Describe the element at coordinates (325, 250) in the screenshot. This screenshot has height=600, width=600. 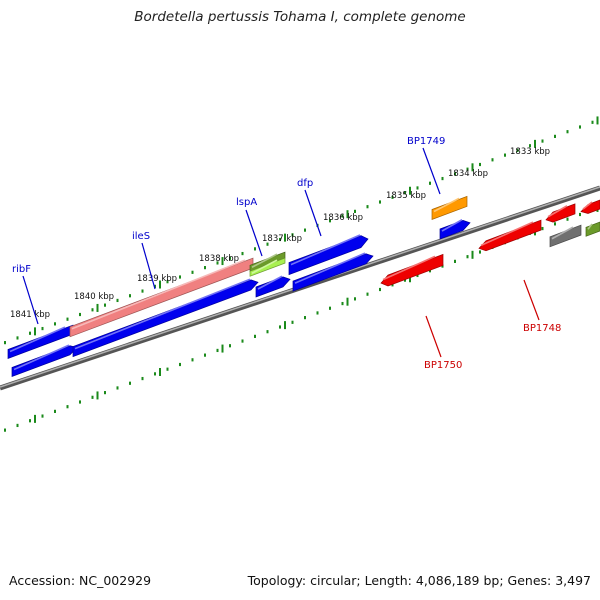
I see `gene-dfp-shine` at that location.